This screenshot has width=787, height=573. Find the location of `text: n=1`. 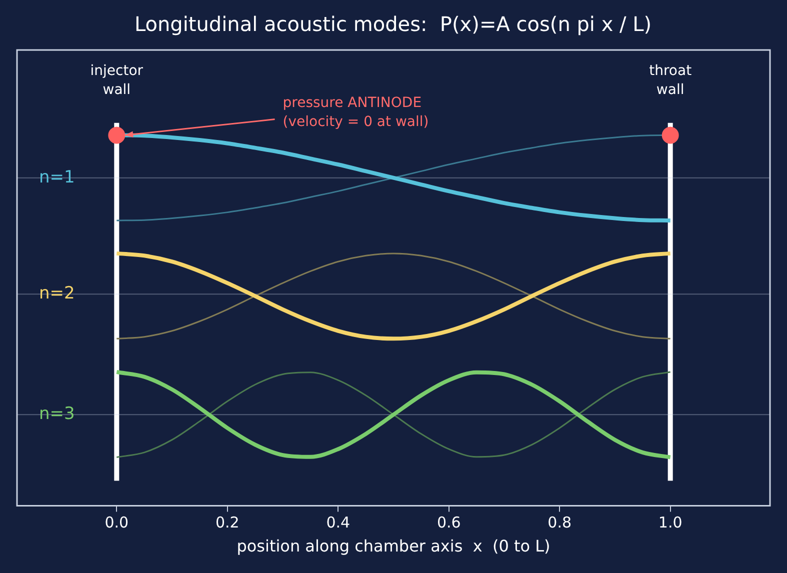

text: n=1 is located at coordinates (57, 177).